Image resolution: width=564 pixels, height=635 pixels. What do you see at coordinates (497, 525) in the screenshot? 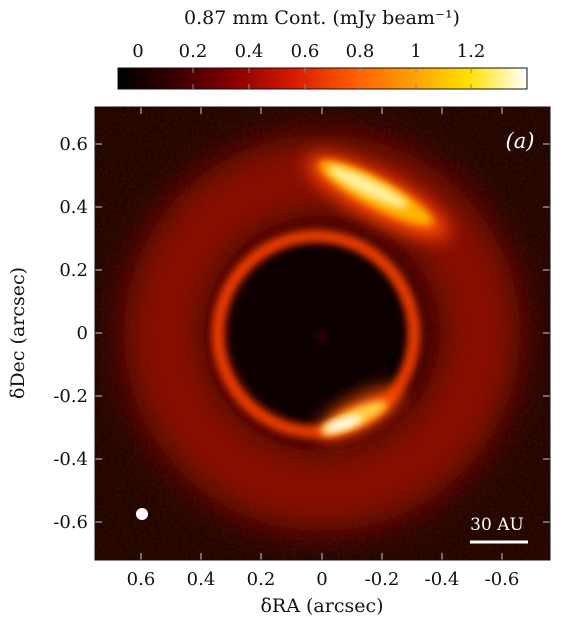
I see `scale-bar-label: 30 AU` at bounding box center [497, 525].